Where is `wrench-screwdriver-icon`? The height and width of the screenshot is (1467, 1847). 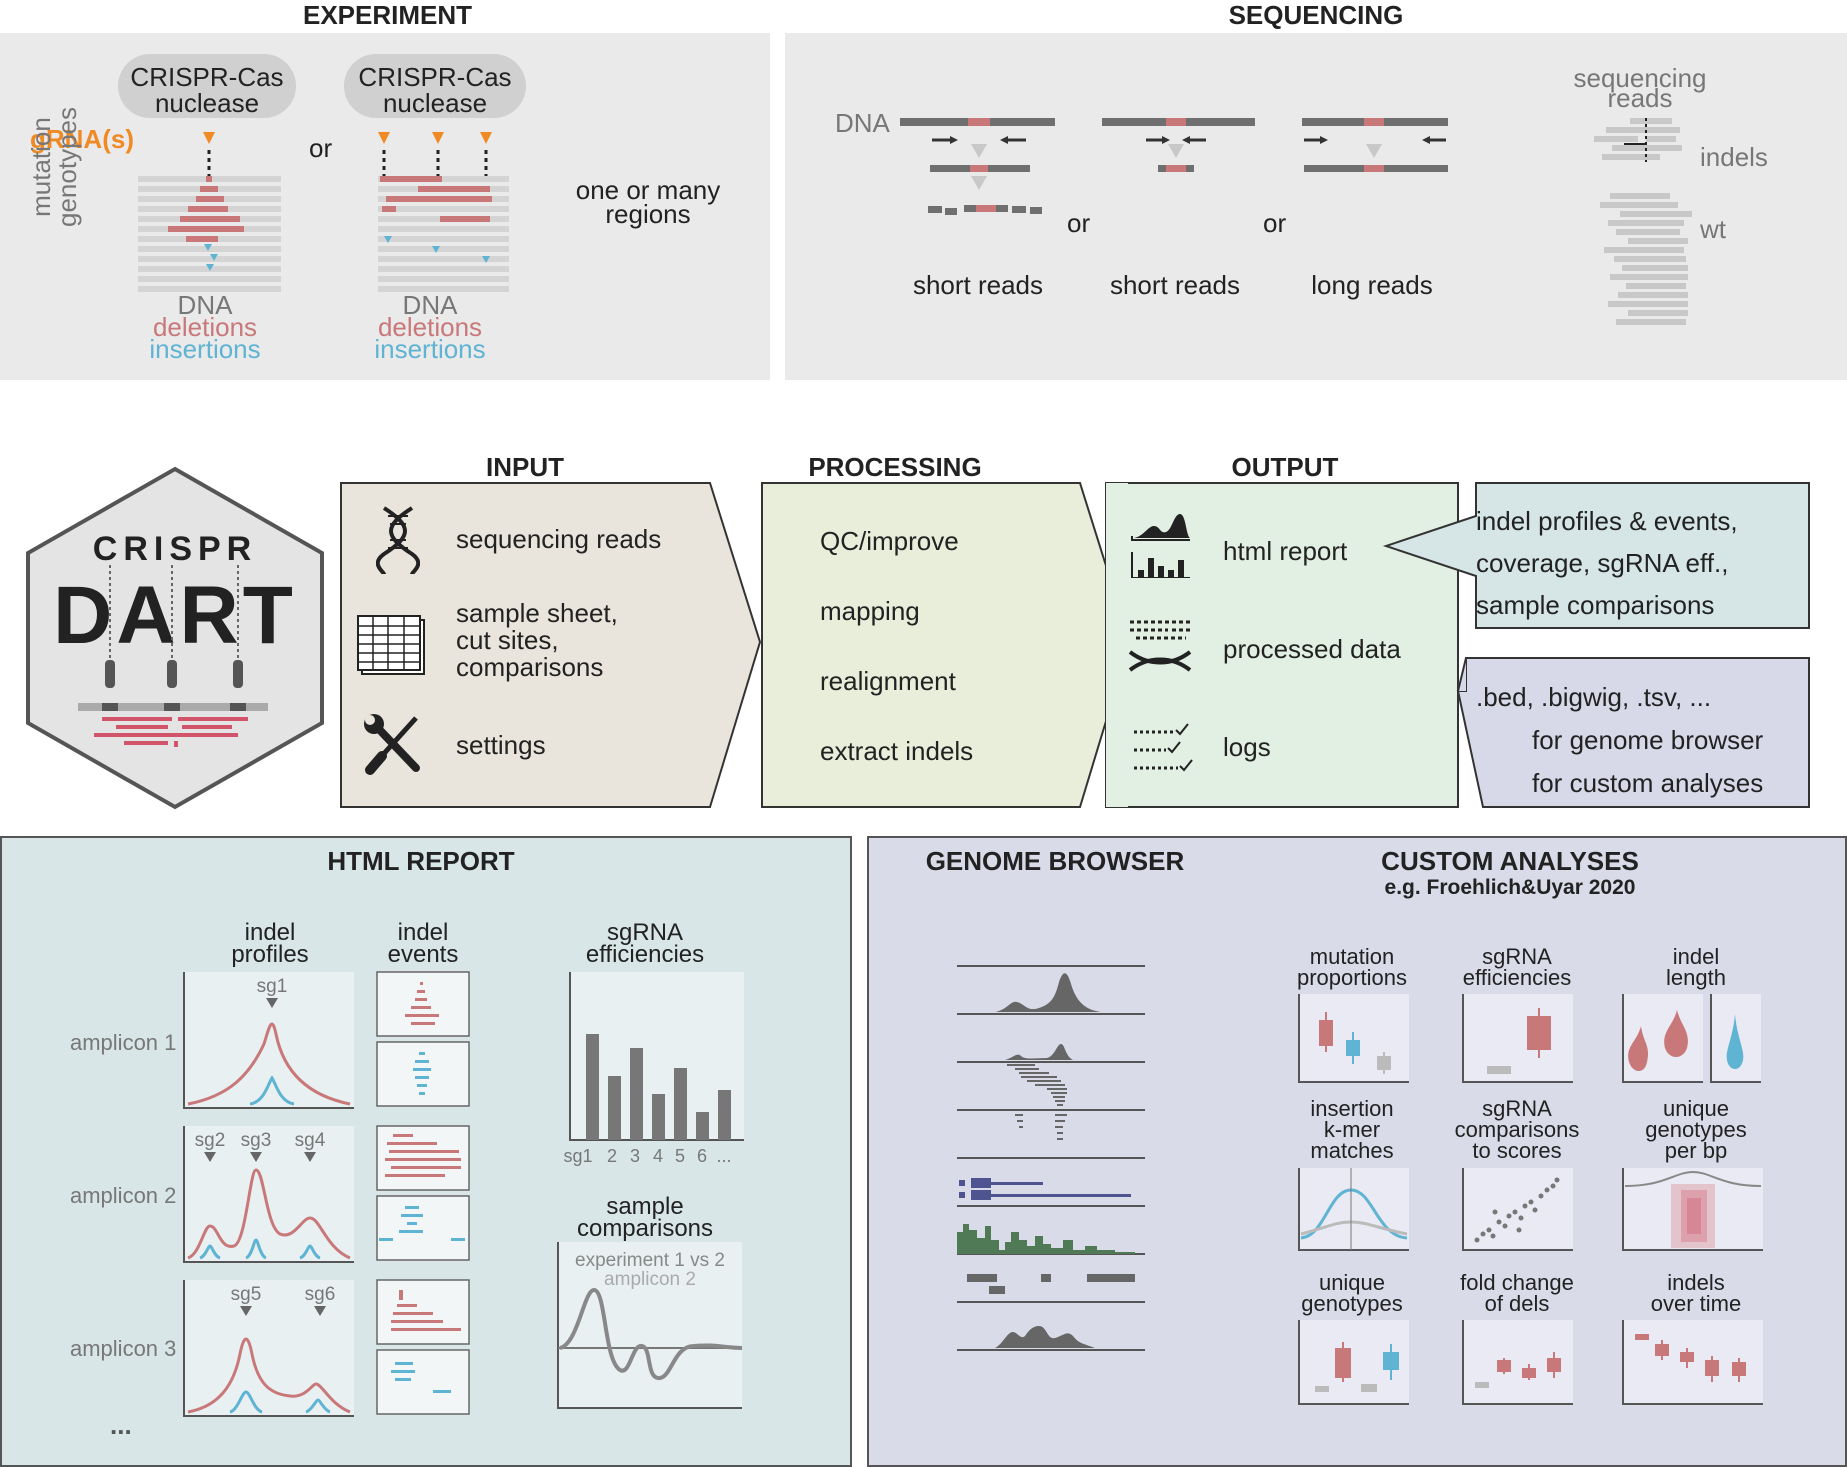 wrench-screwdriver-icon is located at coordinates (392, 744).